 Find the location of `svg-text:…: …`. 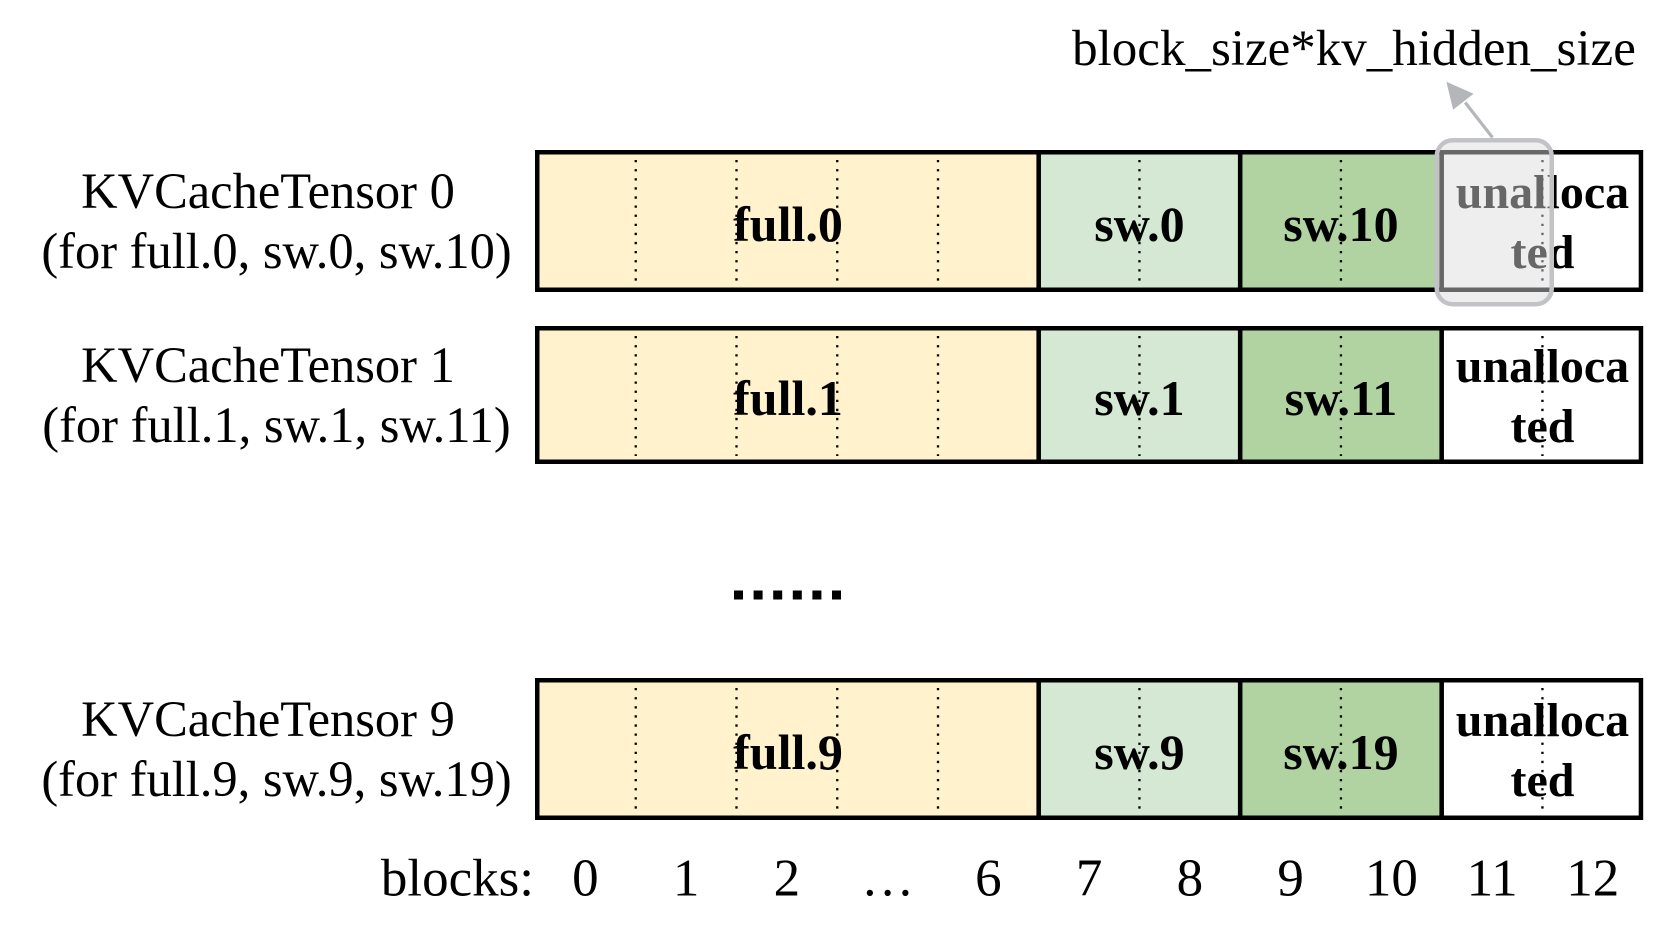

svg-text:…: … is located at coordinates (887, 879).